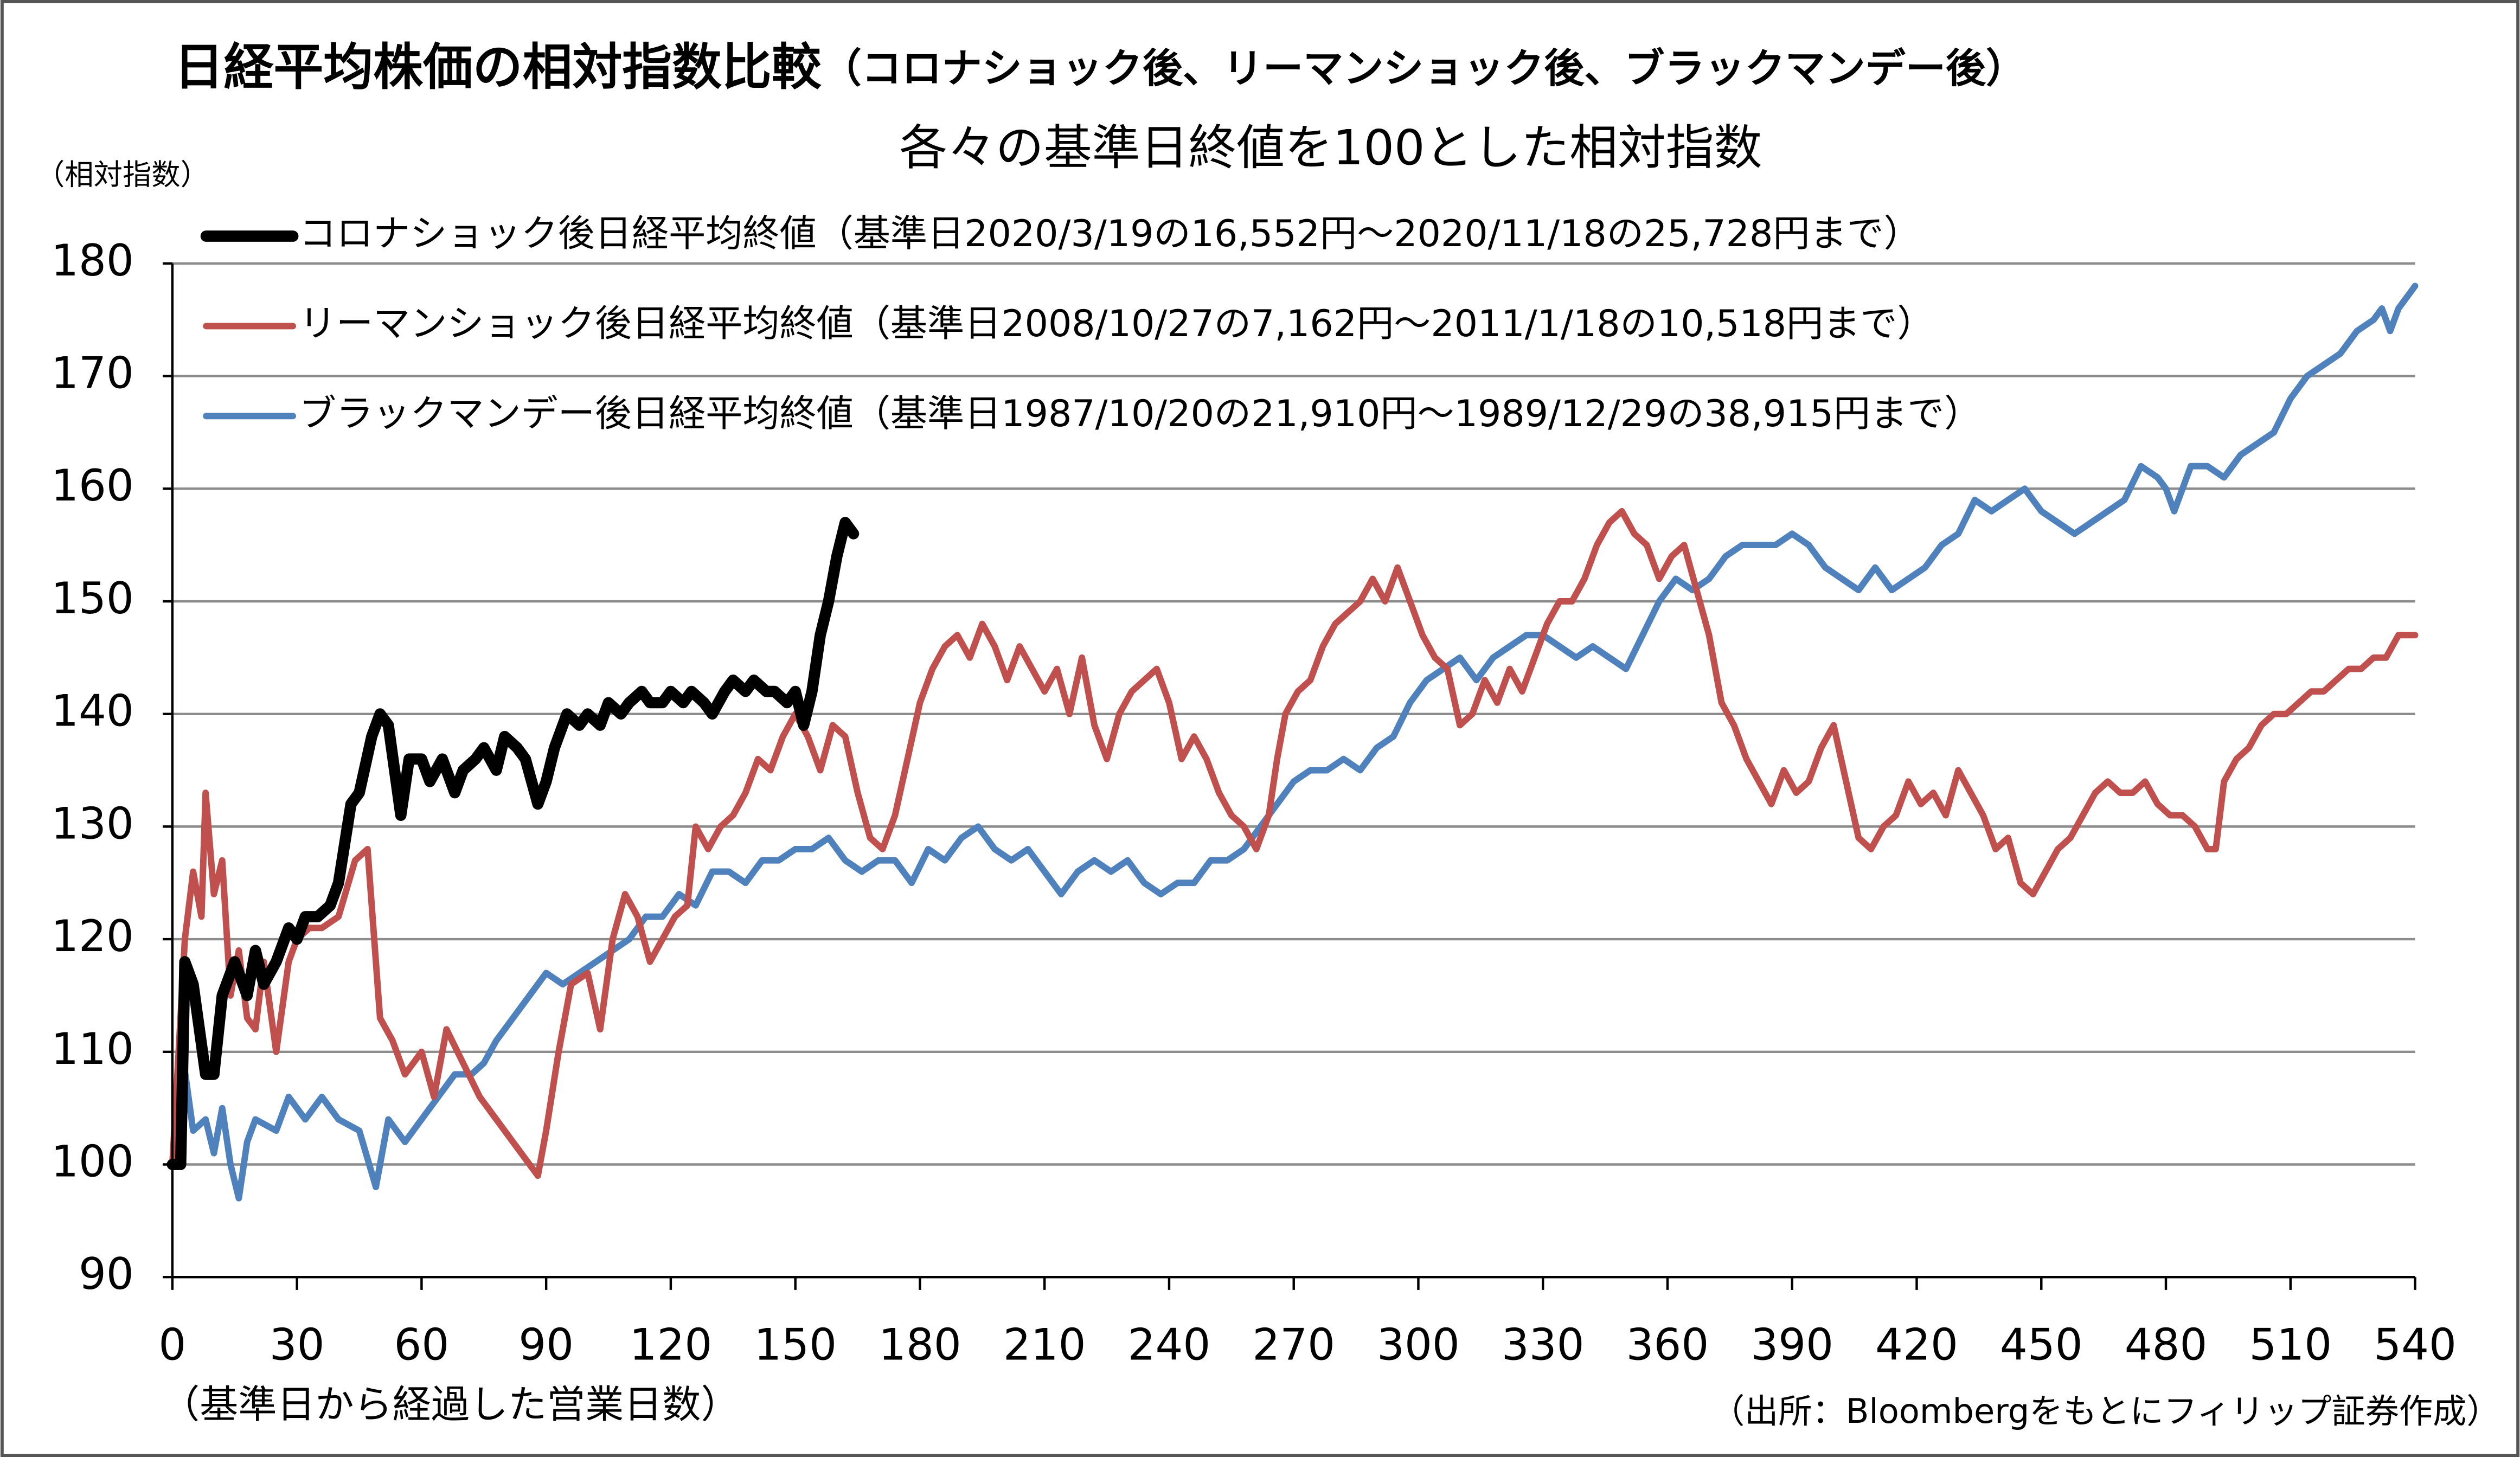 This screenshot has height=1457, width=2520. Describe the element at coordinates (298, 1345) in the screenshot. I see `x-tick-label: 30` at that location.